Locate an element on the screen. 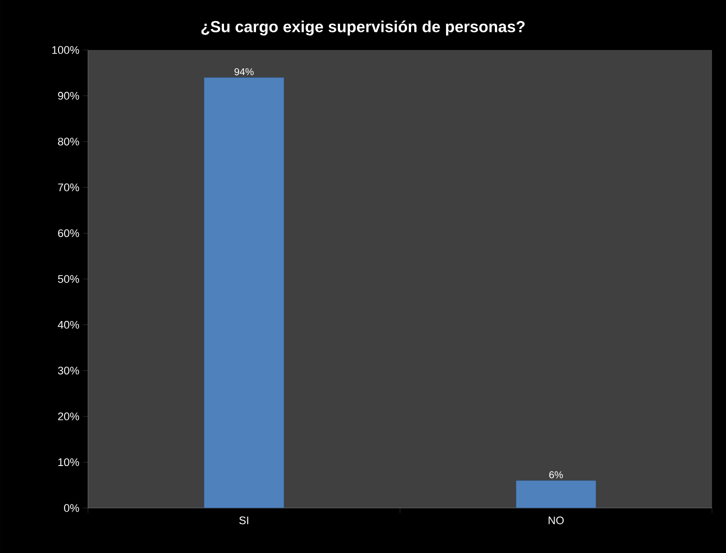 The image size is (726, 553). y-tick-label: 70% is located at coordinates (69, 188).